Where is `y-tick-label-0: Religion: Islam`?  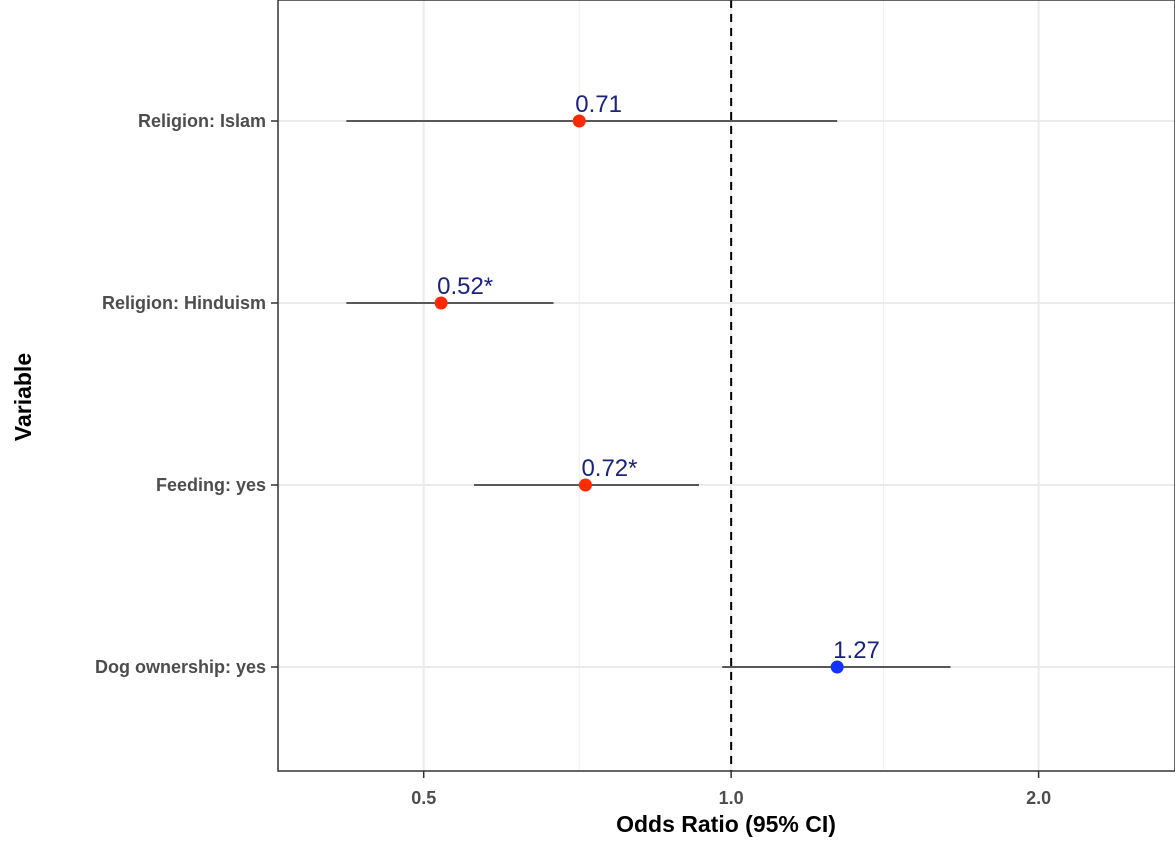 y-tick-label-0: Religion: Islam is located at coordinates (202, 121).